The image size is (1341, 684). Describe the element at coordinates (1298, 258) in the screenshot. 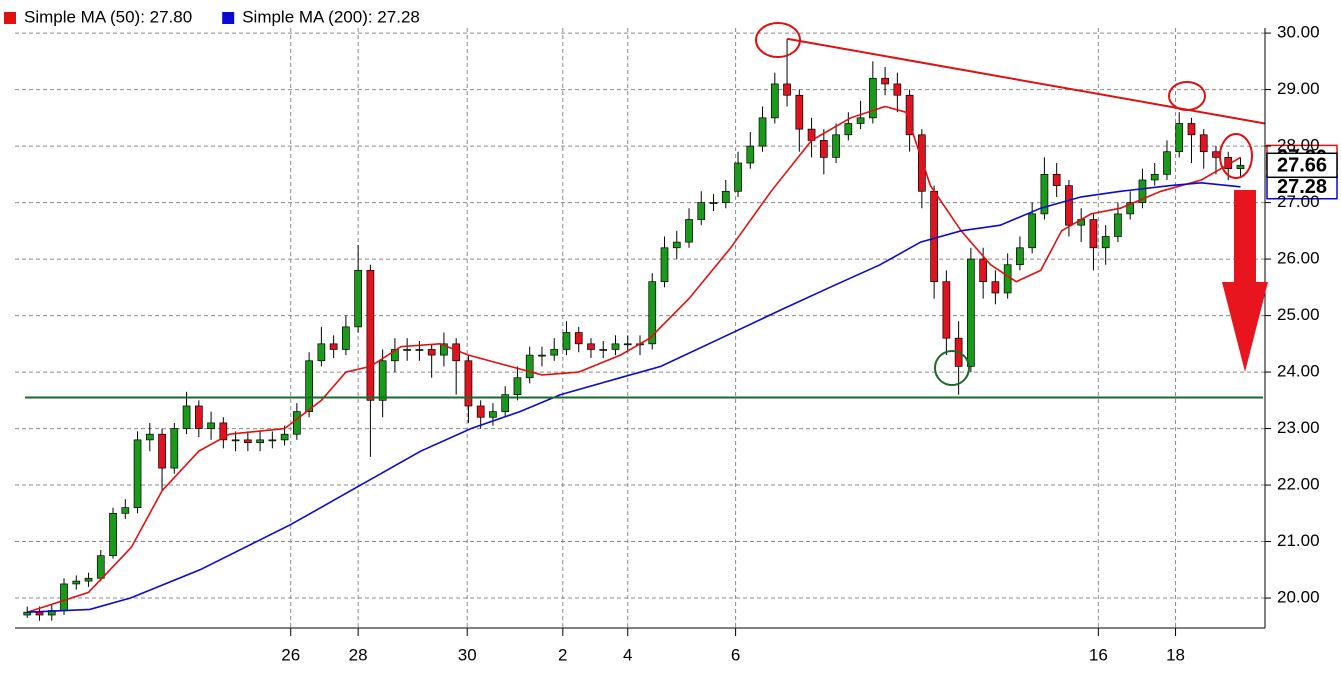

I see `y-tick-label: 26.00` at that location.